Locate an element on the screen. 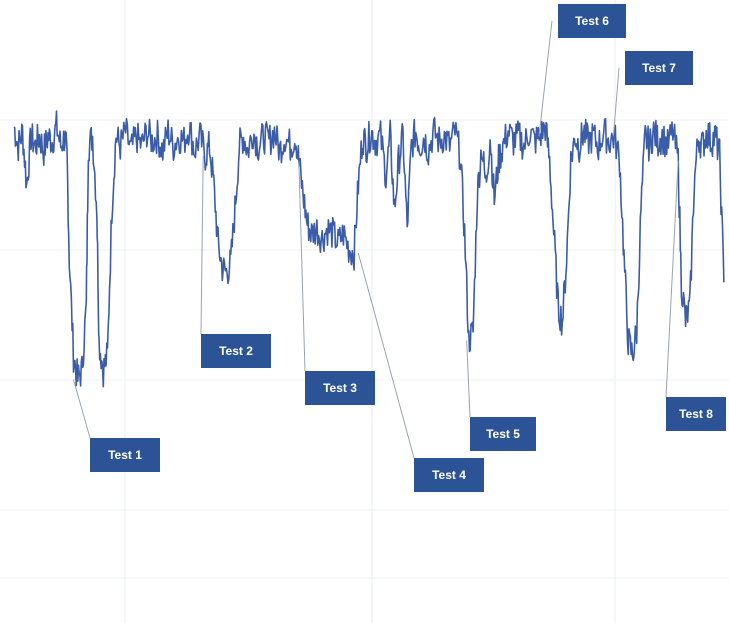 This screenshot has width=729, height=623. annotation-label: Test 1 is located at coordinates (125, 455).